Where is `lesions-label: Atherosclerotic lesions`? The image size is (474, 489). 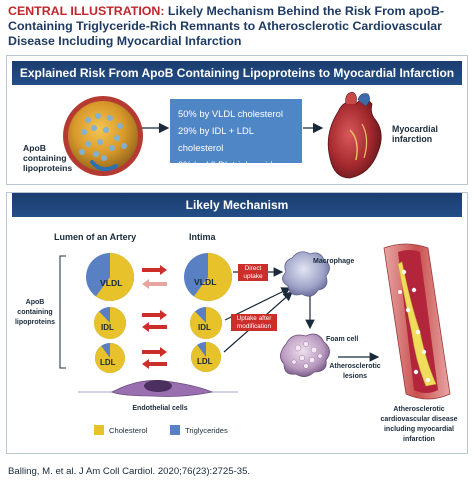
lesions-label: Atherosclerotic lesions is located at coordinates (355, 372).